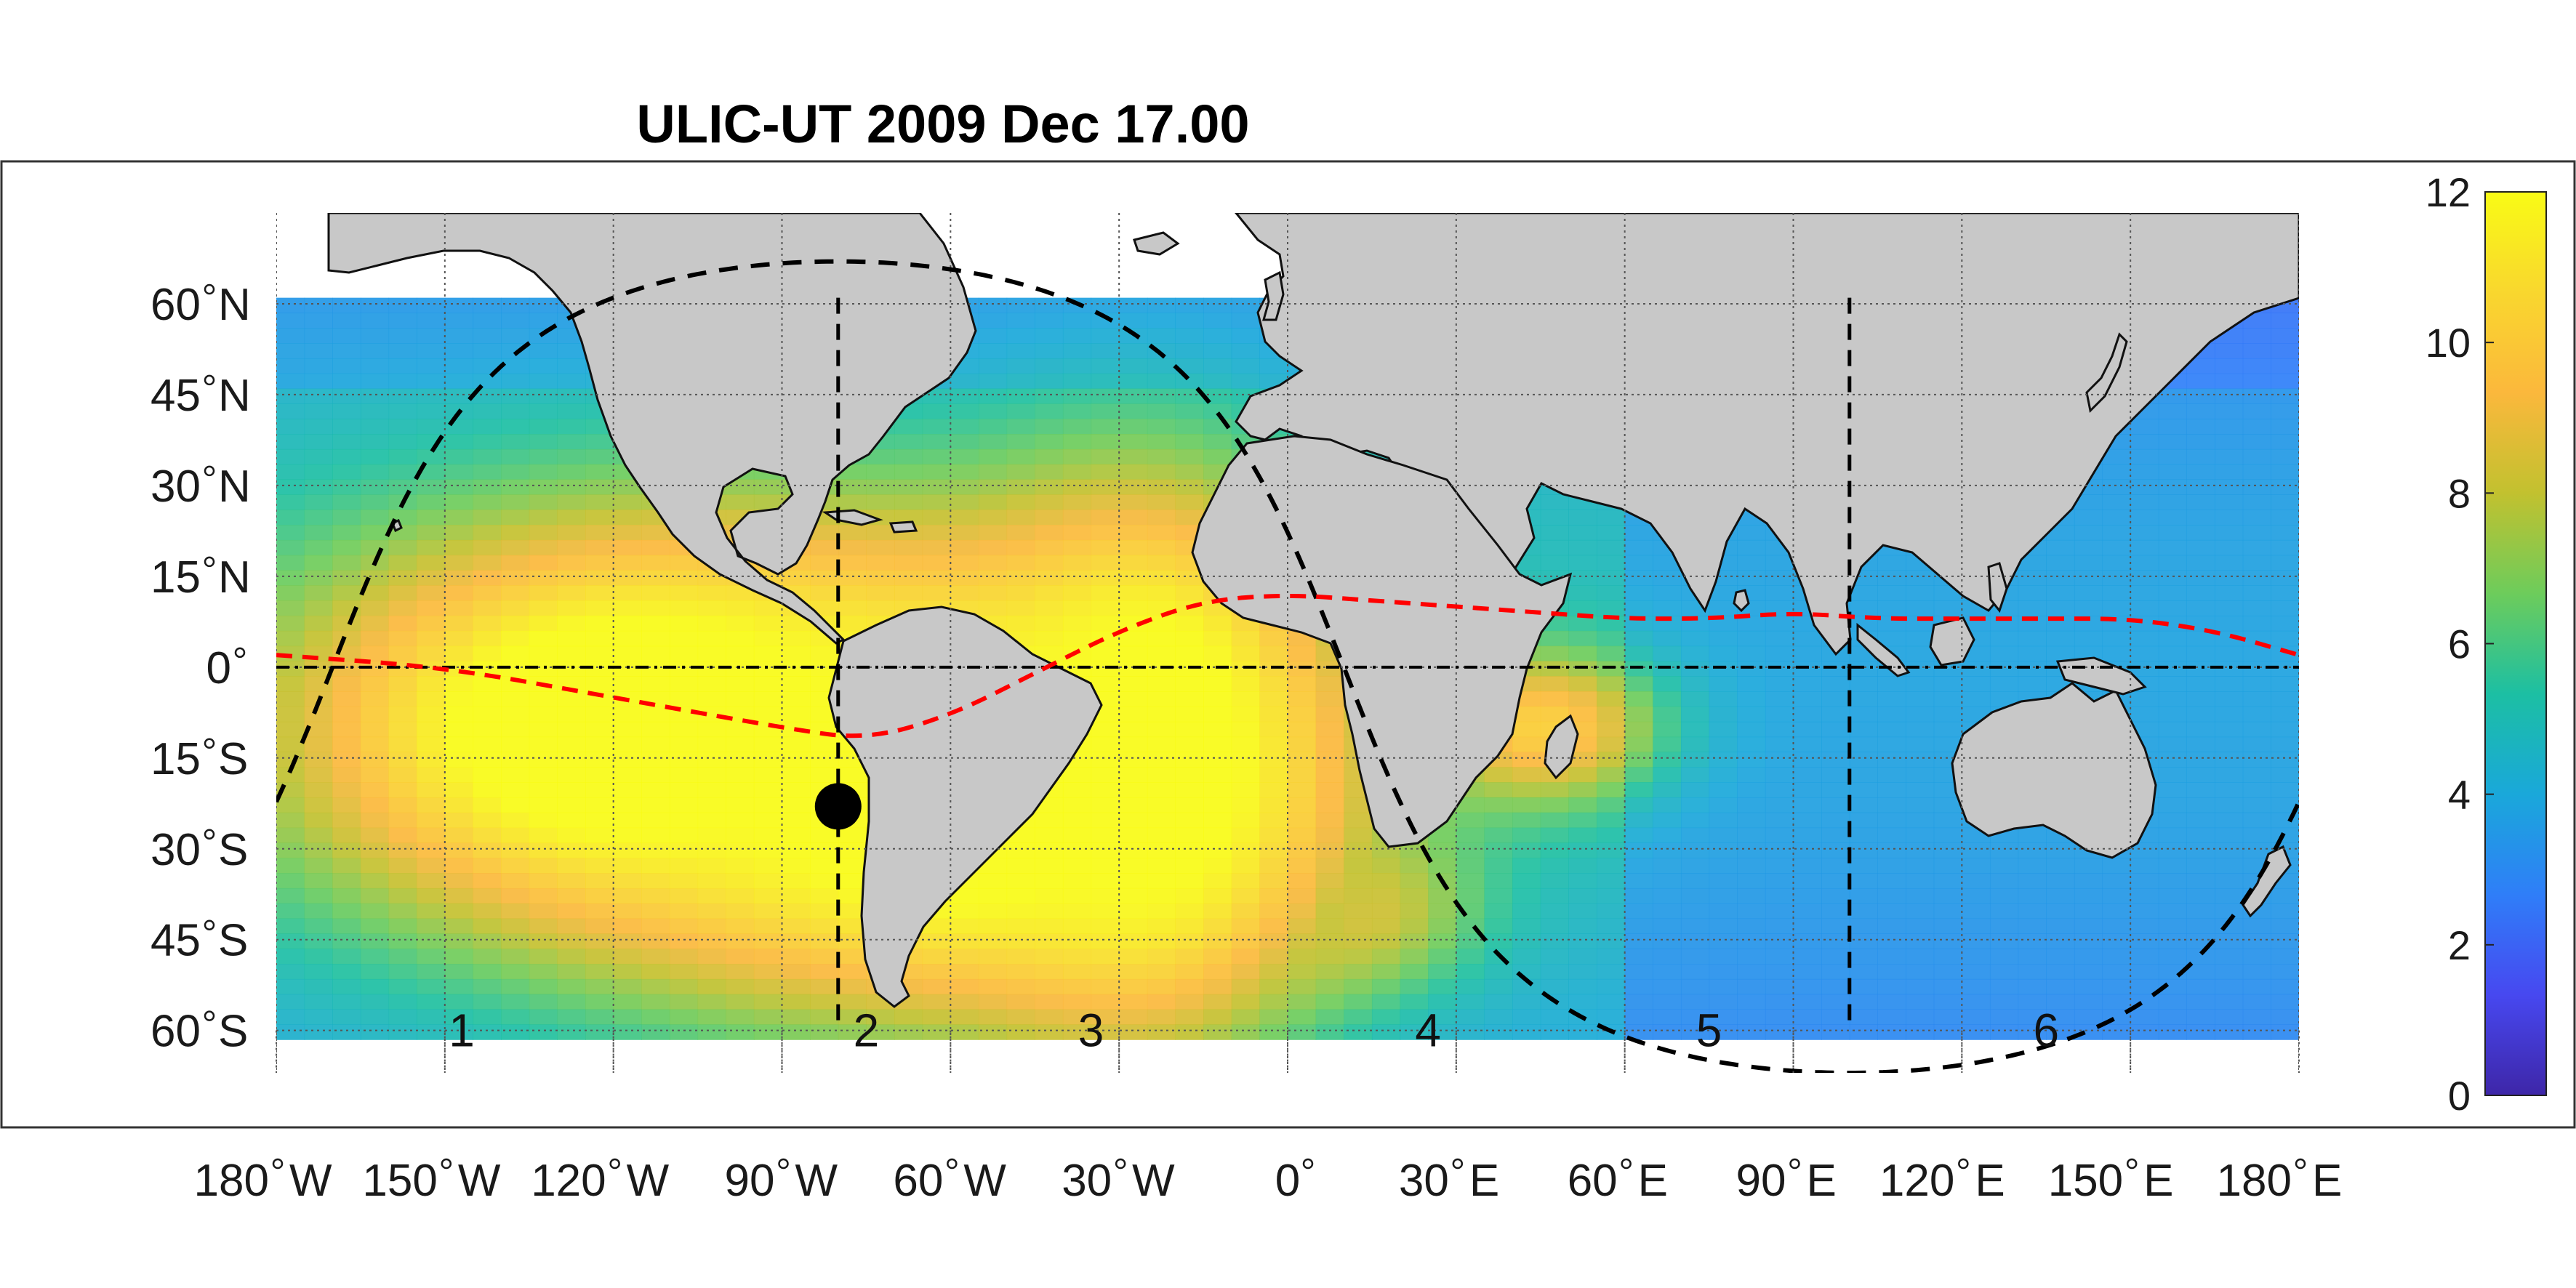 This screenshot has width=2576, height=1288. What do you see at coordinates (1593, 1181) in the screenshot?
I see `longitude-tick-number: 60` at bounding box center [1593, 1181].